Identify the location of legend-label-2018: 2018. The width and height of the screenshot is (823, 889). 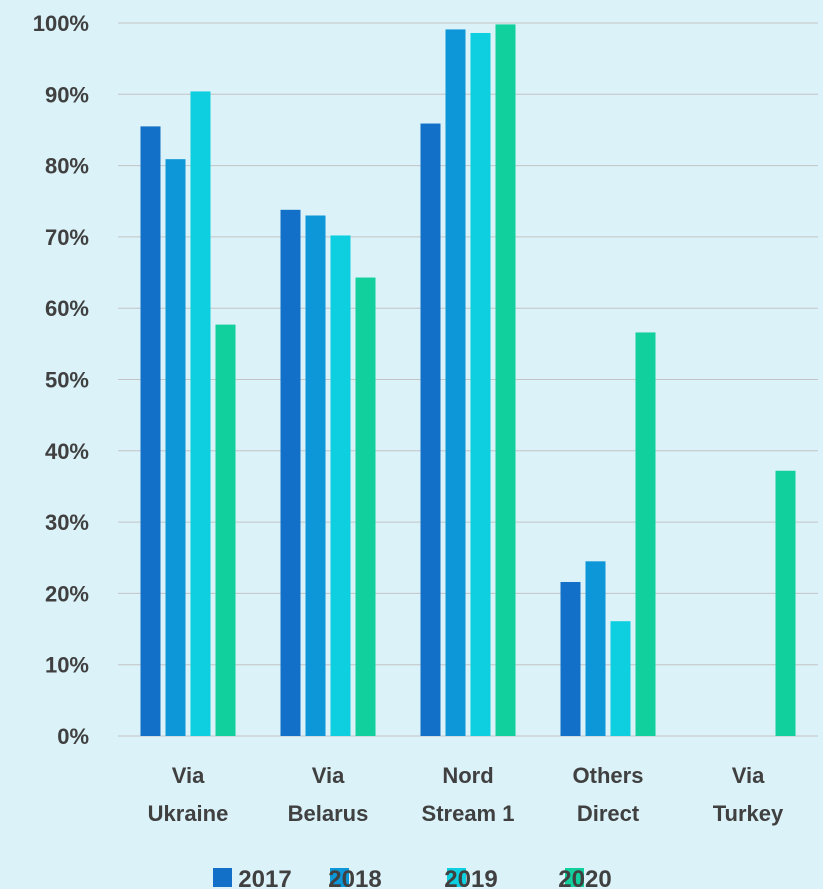
(354, 877).